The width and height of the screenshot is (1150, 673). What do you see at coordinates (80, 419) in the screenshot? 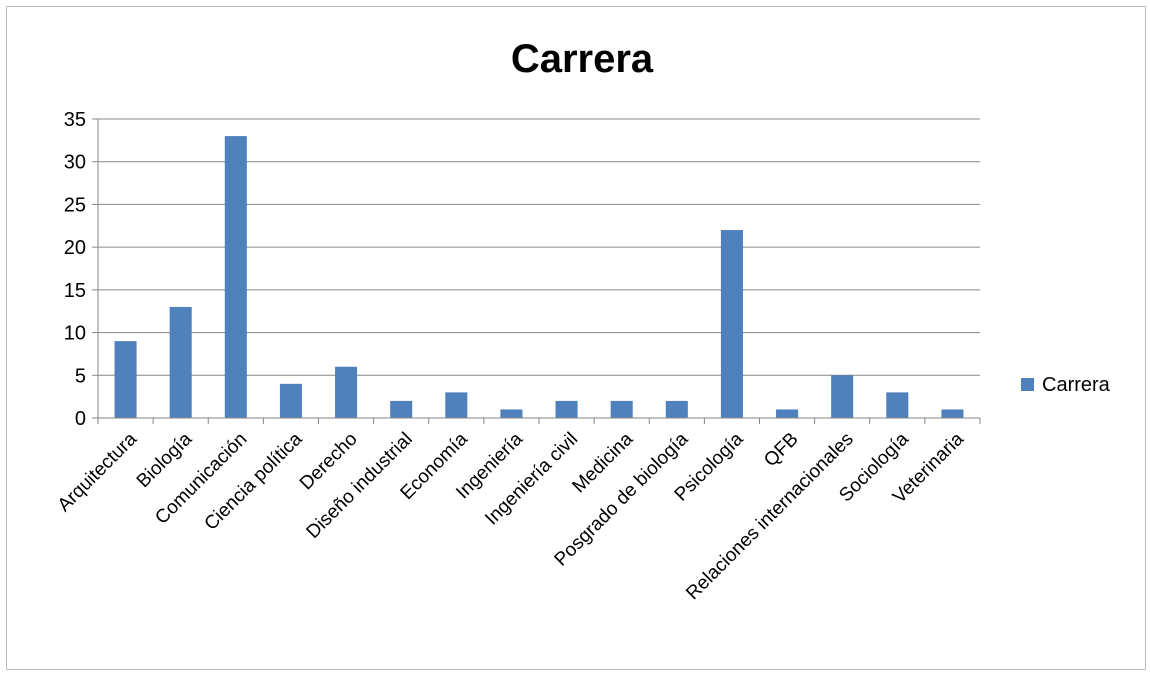
I see `y-tick-label: 0` at bounding box center [80, 419].